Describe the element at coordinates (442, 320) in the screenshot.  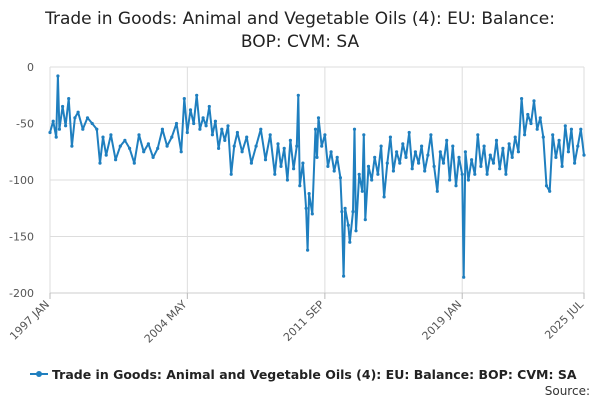
I see `x-tick-label: 2019 JAN` at that location.